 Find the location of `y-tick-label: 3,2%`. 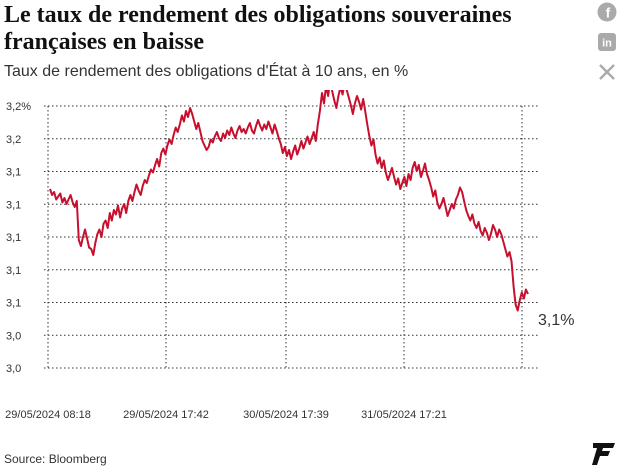

y-tick-label: 3,2% is located at coordinates (18, 107).